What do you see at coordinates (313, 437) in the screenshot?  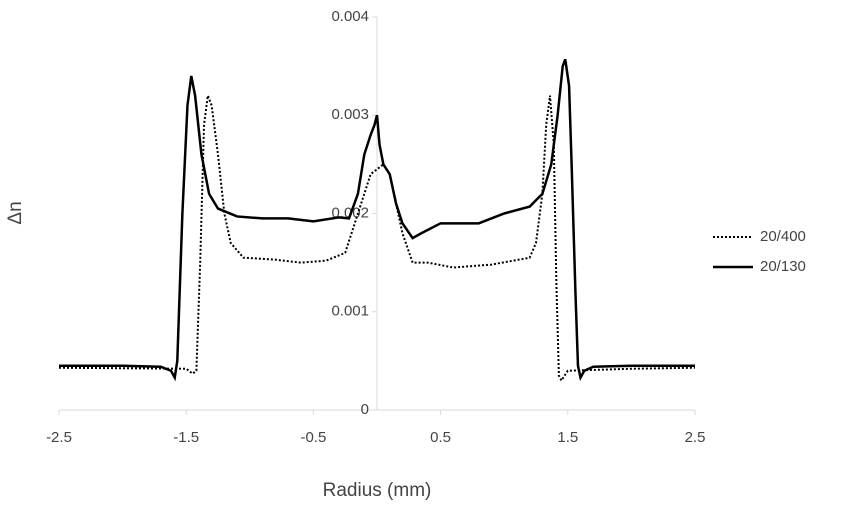 I see `x-tick-label: -0.5` at bounding box center [313, 437].